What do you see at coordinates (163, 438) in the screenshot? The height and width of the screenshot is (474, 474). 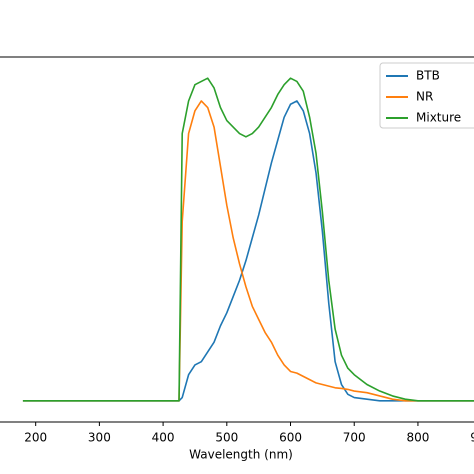 I see `x-tick-label: 400` at bounding box center [163, 438].